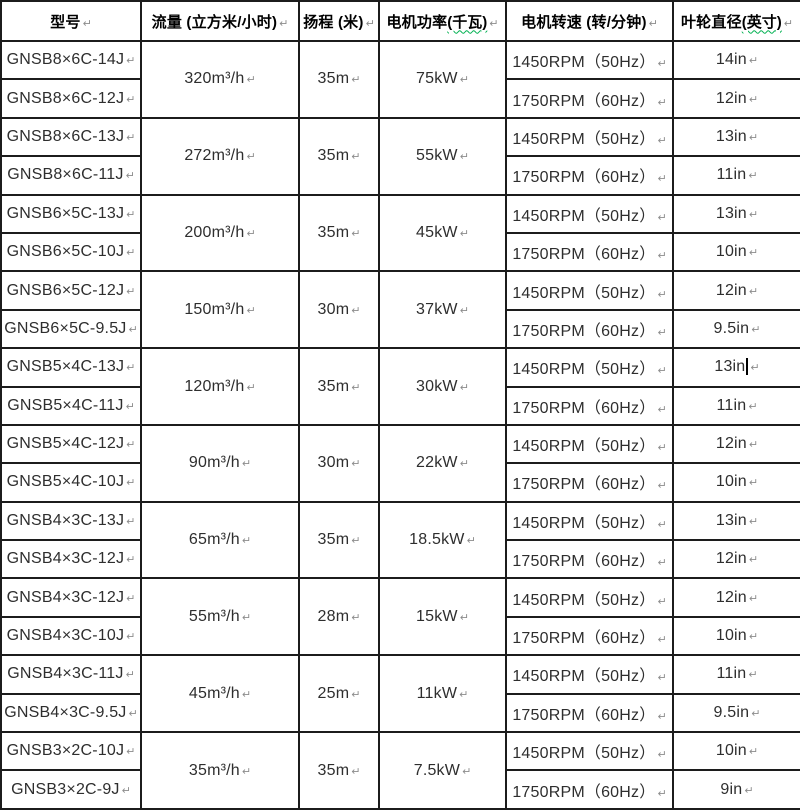 The width and height of the screenshot is (800, 810). I want to click on power-cell: 18.5kW ↵, so click(442, 540).